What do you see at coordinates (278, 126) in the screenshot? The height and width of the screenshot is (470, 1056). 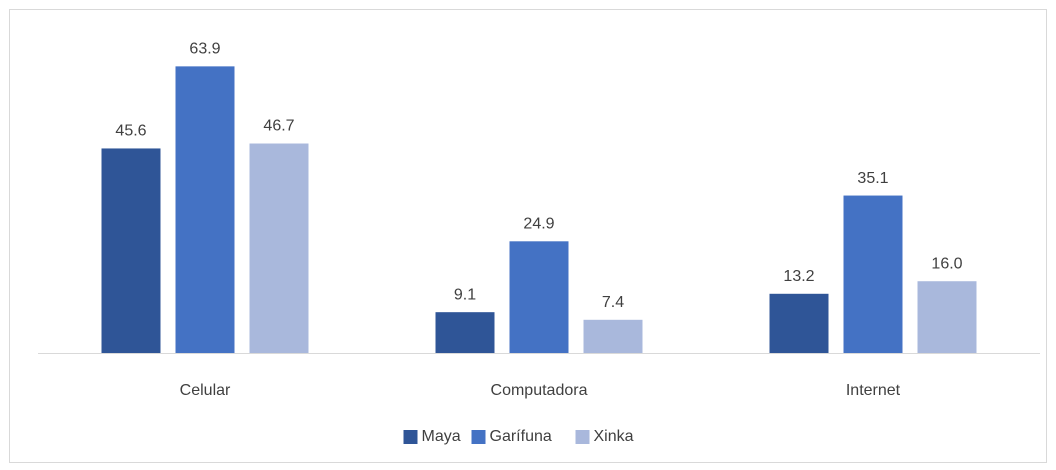 I see `data-label: 46.7` at bounding box center [278, 126].